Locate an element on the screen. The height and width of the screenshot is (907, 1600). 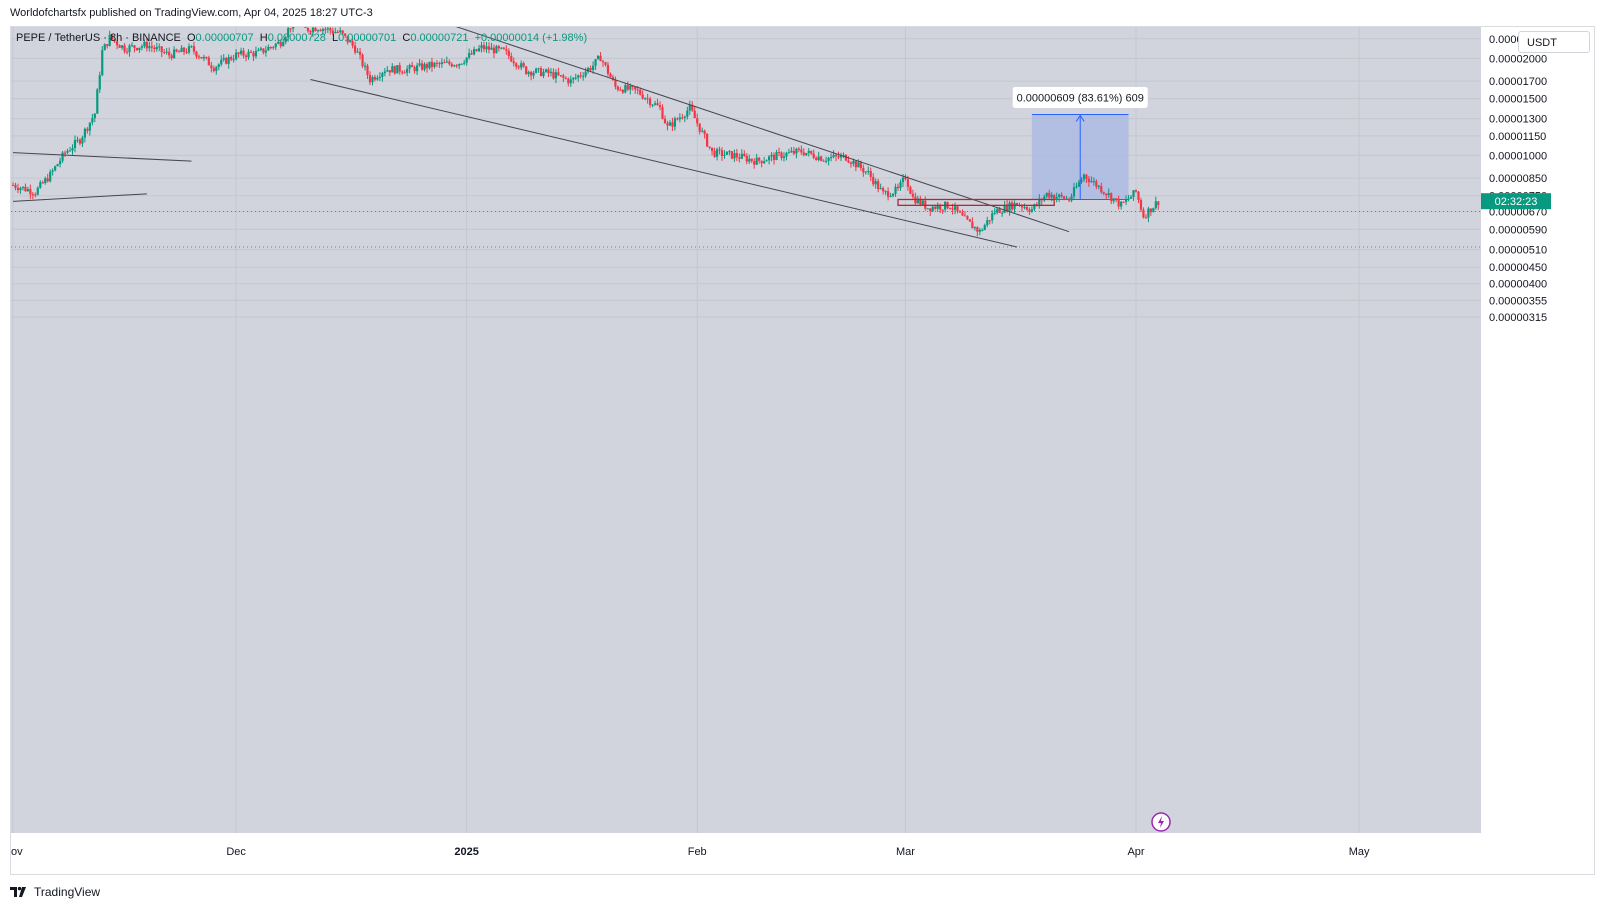
y-tick-label: 0.00000315 is located at coordinates (1518, 318).